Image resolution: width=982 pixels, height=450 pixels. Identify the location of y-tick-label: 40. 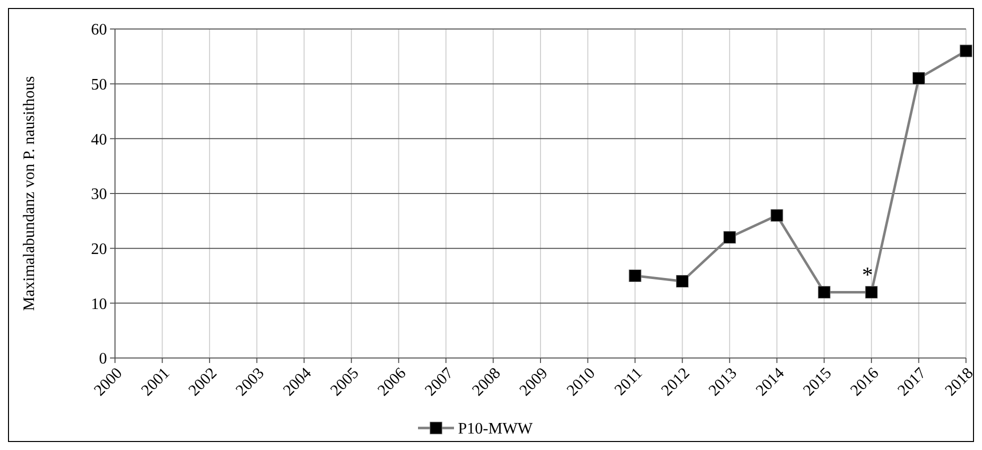
(99, 139).